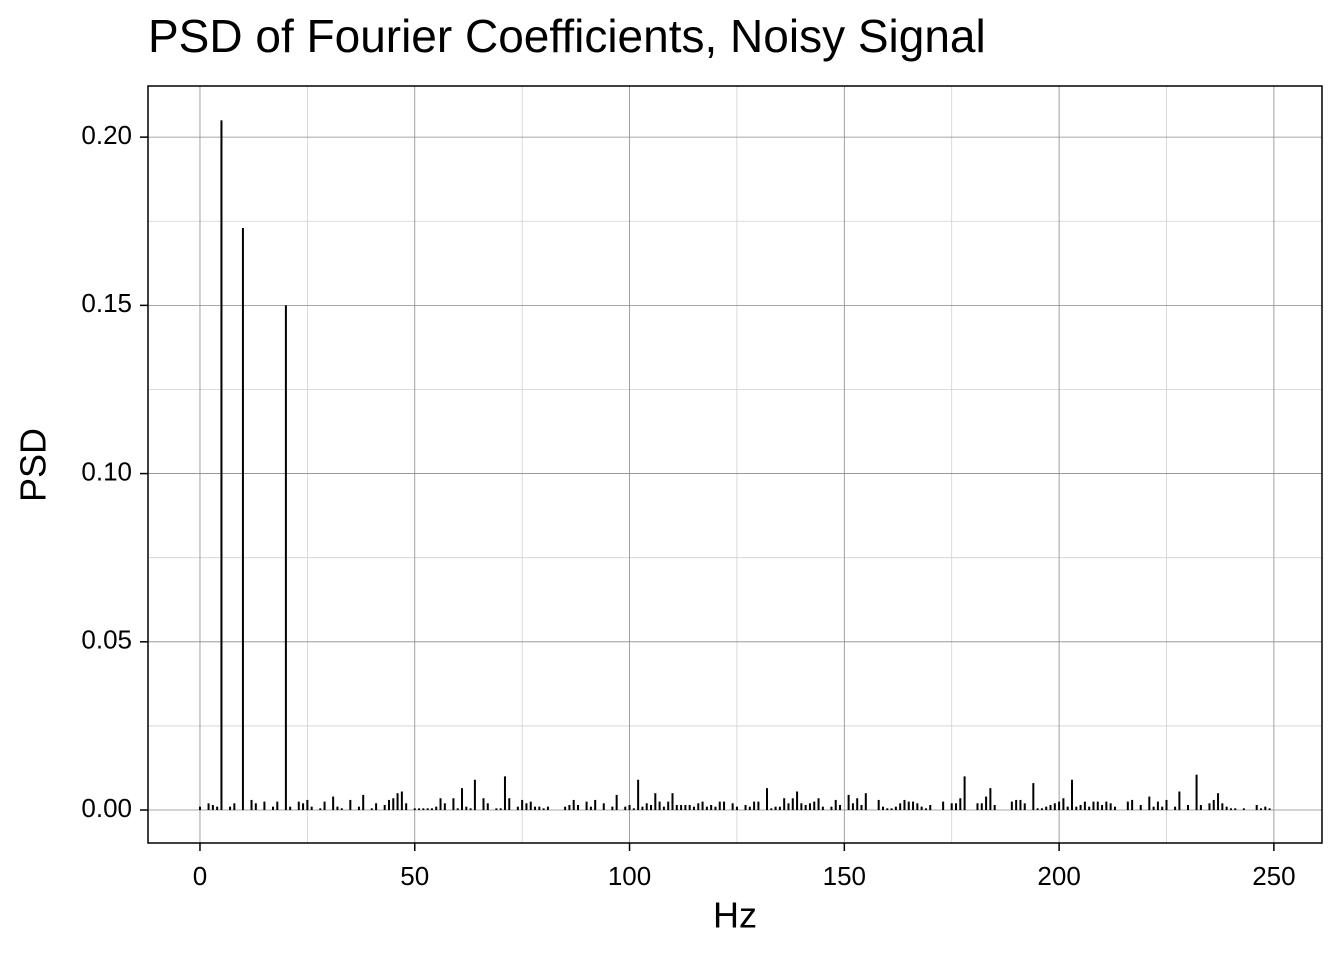 The image size is (1344, 960). What do you see at coordinates (735, 915) in the screenshot?
I see `x-axis-label: Hz` at bounding box center [735, 915].